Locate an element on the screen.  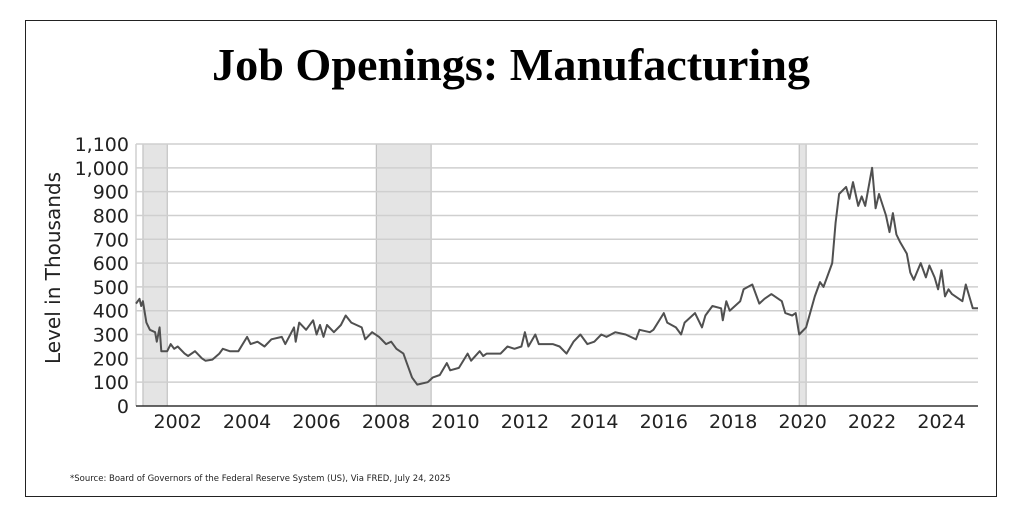
x-tick-label: 2024 is located at coordinates (941, 422).